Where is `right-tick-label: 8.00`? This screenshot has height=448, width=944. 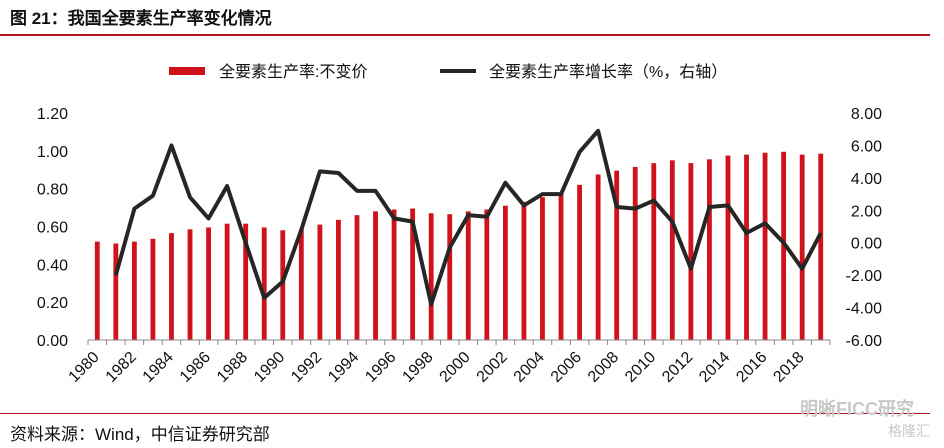
right-tick-label: 8.00 is located at coordinates (866, 114).